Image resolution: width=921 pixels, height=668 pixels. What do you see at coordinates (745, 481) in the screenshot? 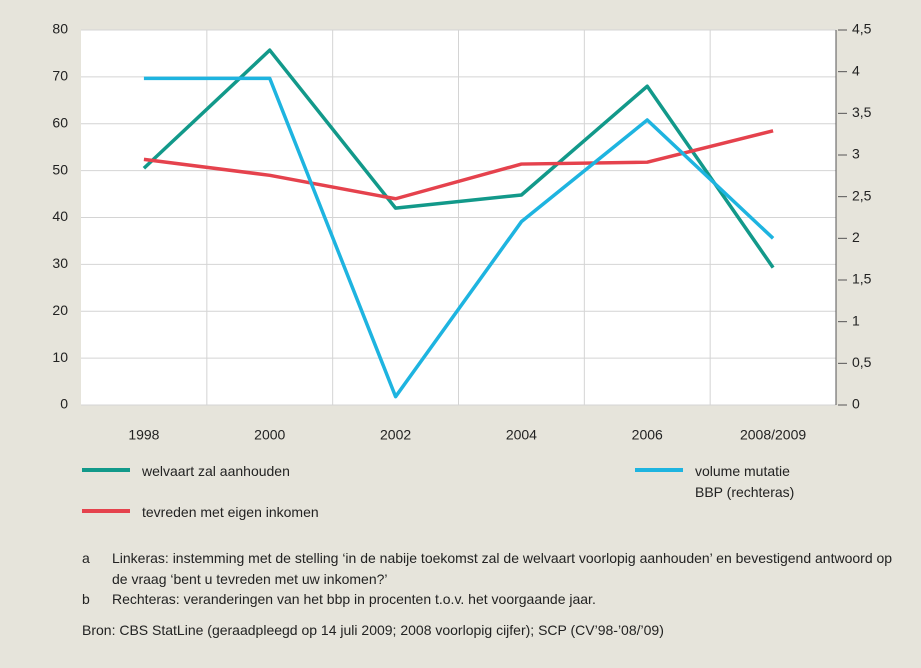
I see `legend-label: volume mutatie BBP (rechteras)` at bounding box center [745, 481].